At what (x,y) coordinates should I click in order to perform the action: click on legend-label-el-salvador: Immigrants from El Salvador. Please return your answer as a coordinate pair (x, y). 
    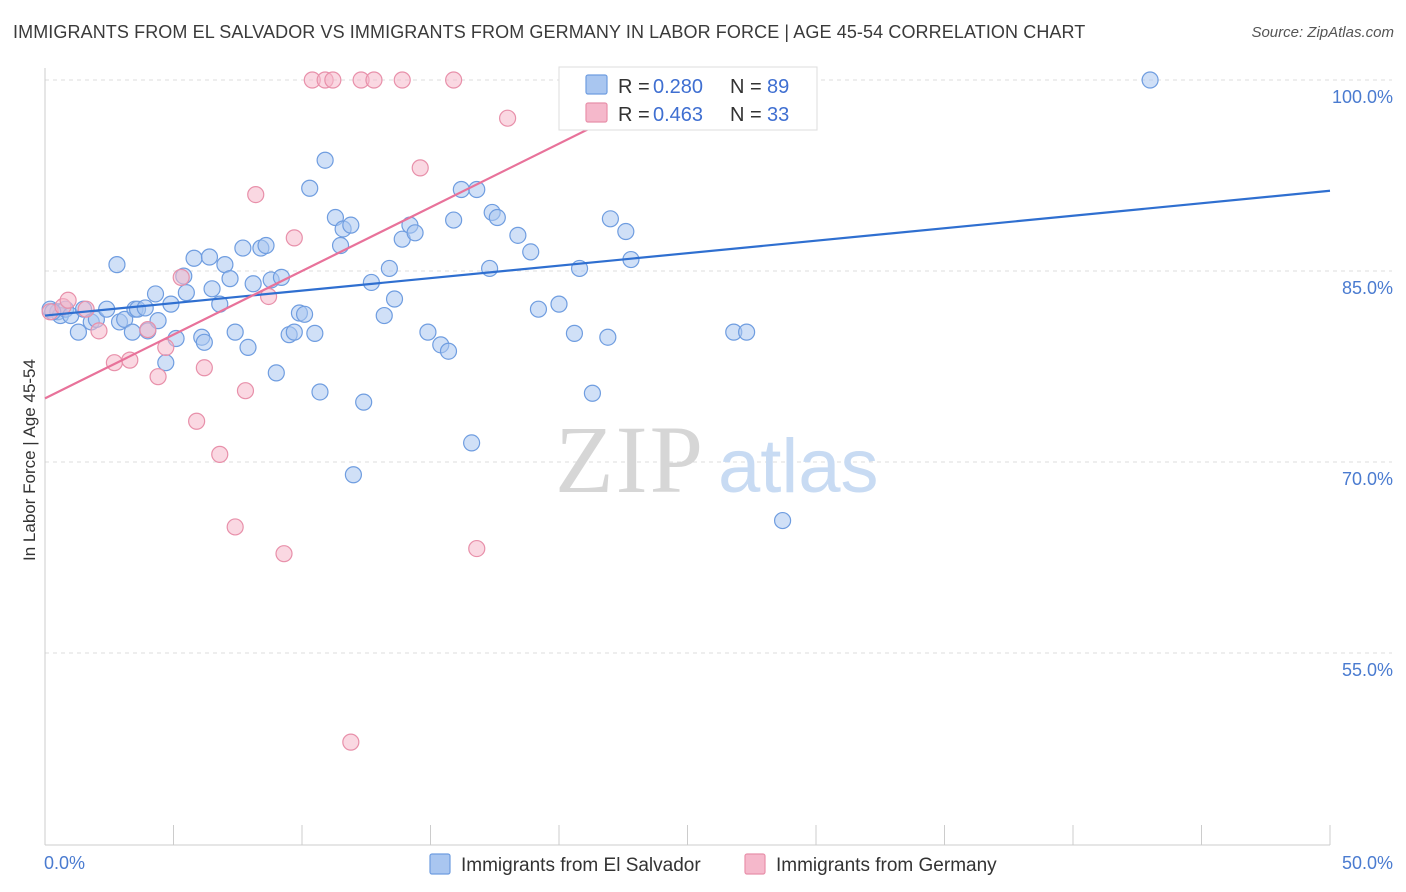
    Looking at the image, I should click on (581, 865).